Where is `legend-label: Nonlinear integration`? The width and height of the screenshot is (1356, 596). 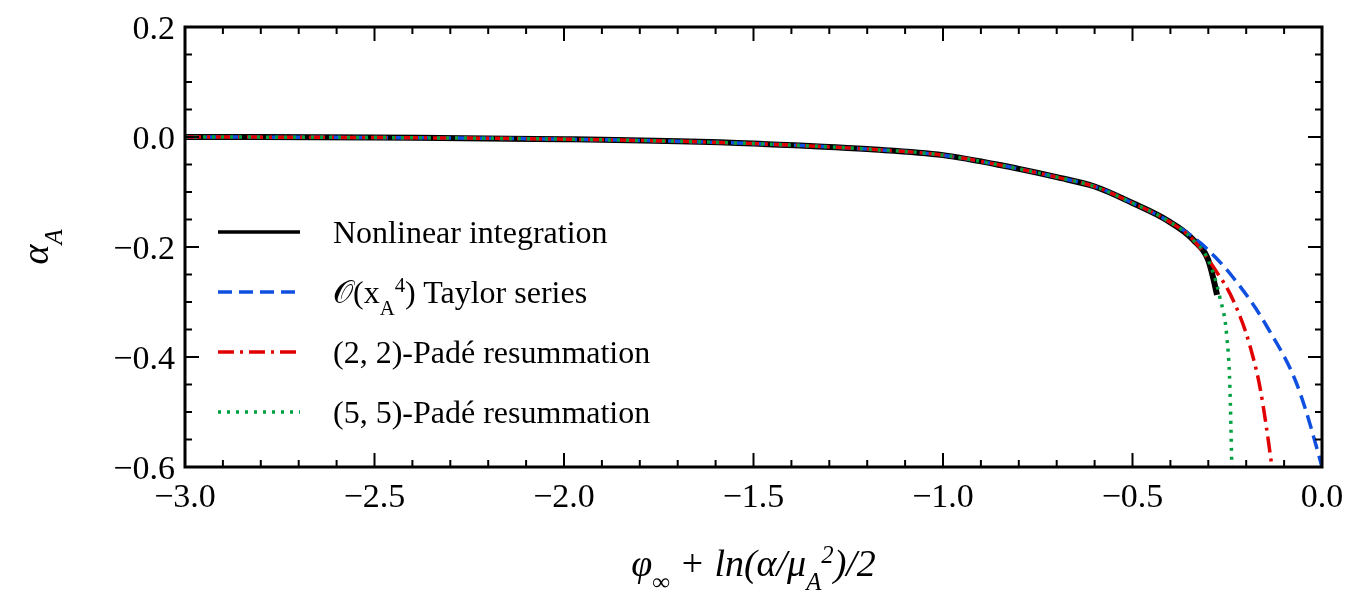 legend-label: Nonlinear integration is located at coordinates (470, 232).